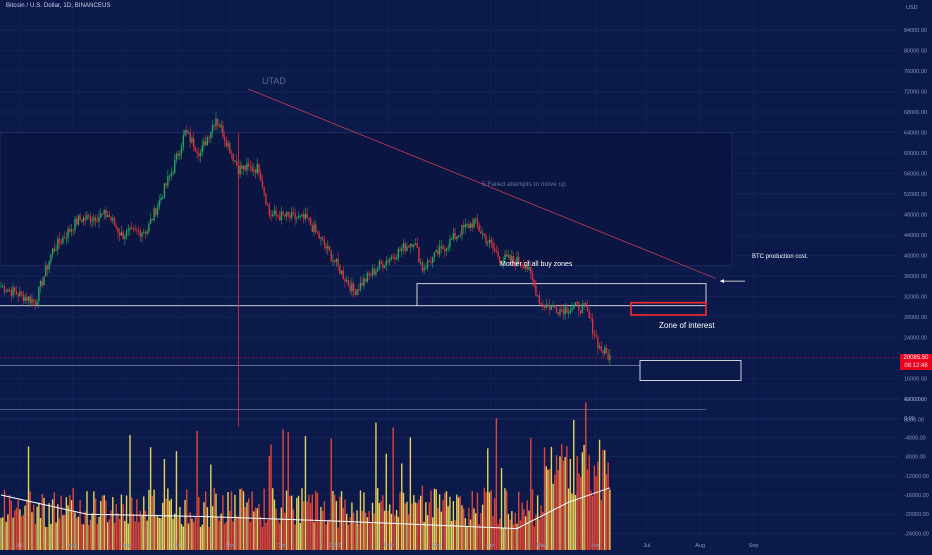 The image size is (932, 555). Describe the element at coordinates (536, 264) in the screenshot. I see `mother-zone-label: Mother of all buy zones` at that location.